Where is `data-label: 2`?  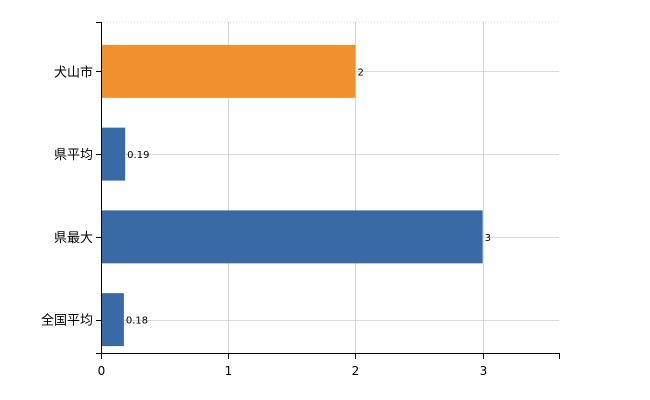 data-label: 2 is located at coordinates (360, 72).